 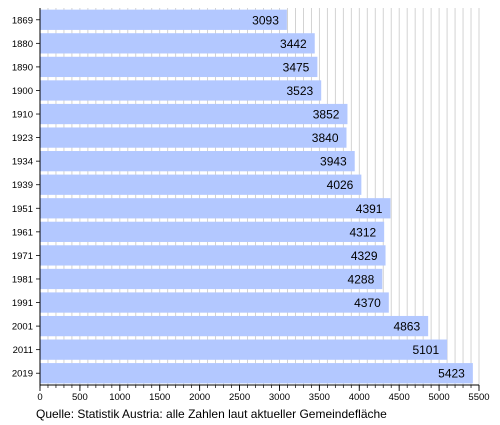 What do you see at coordinates (22, 374) in the screenshot?
I see `category-label: 2019` at bounding box center [22, 374].